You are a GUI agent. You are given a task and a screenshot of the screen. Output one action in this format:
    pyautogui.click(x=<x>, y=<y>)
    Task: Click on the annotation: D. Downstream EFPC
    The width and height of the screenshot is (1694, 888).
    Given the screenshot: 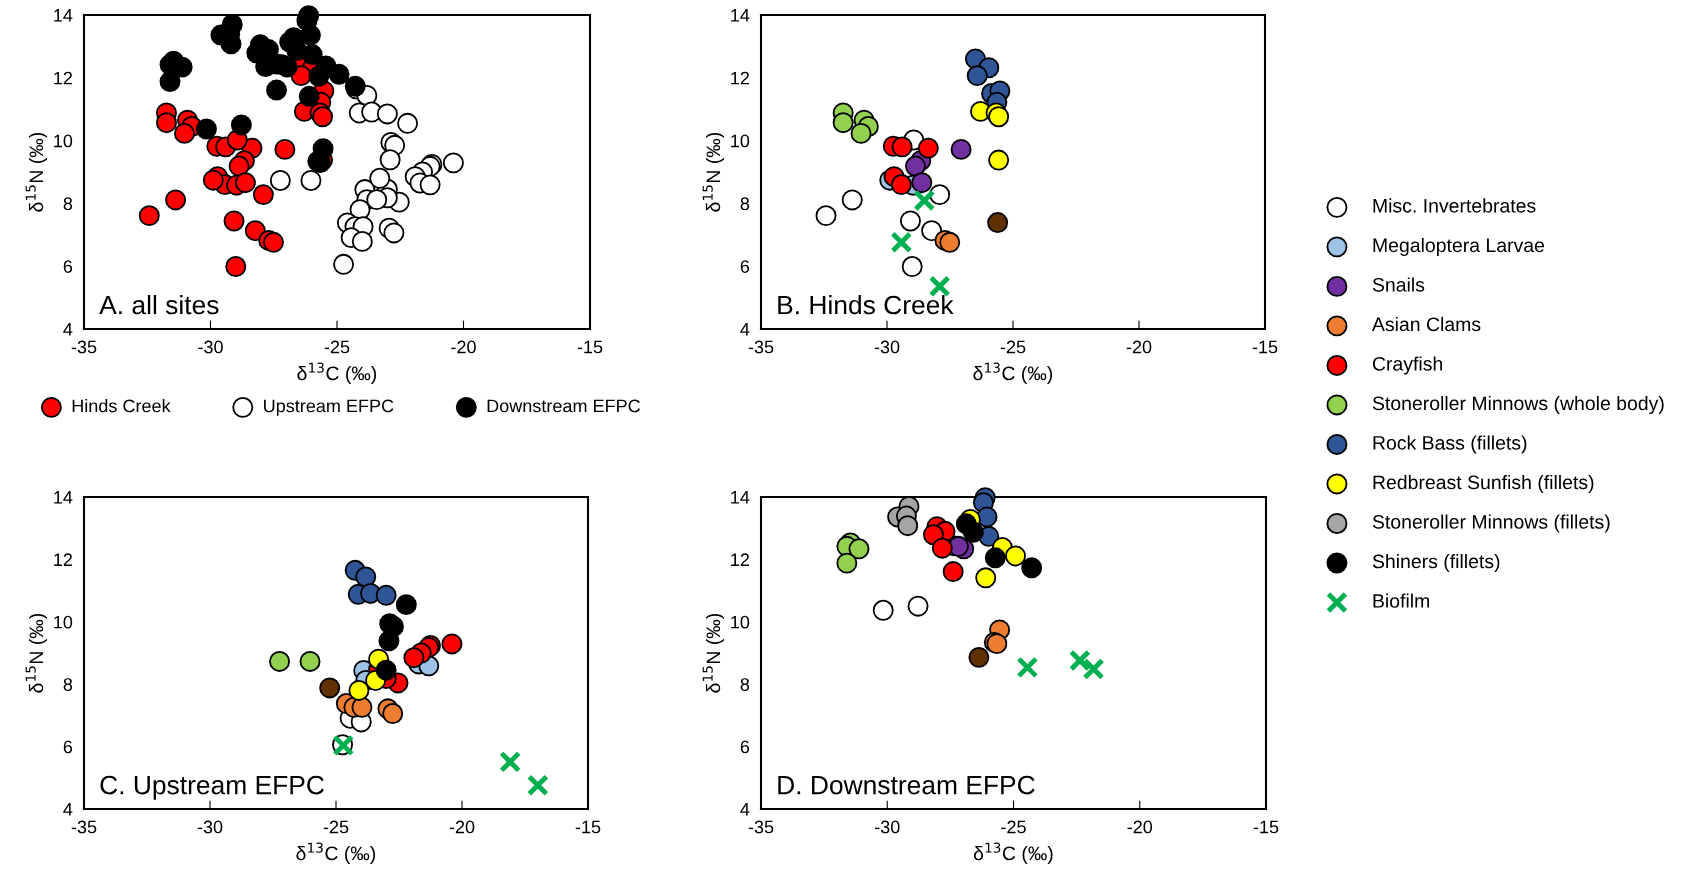 What is the action you would take?
    pyautogui.click(x=906, y=785)
    